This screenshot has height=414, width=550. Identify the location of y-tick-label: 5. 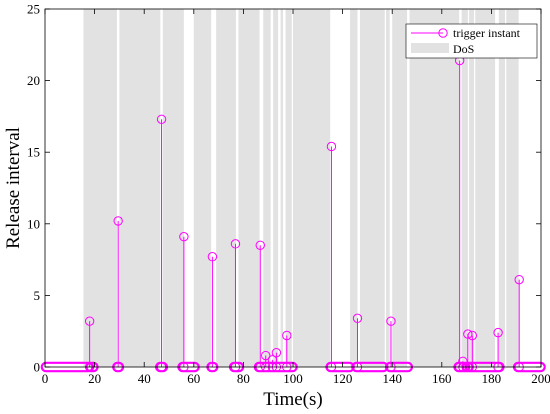
(37, 295).